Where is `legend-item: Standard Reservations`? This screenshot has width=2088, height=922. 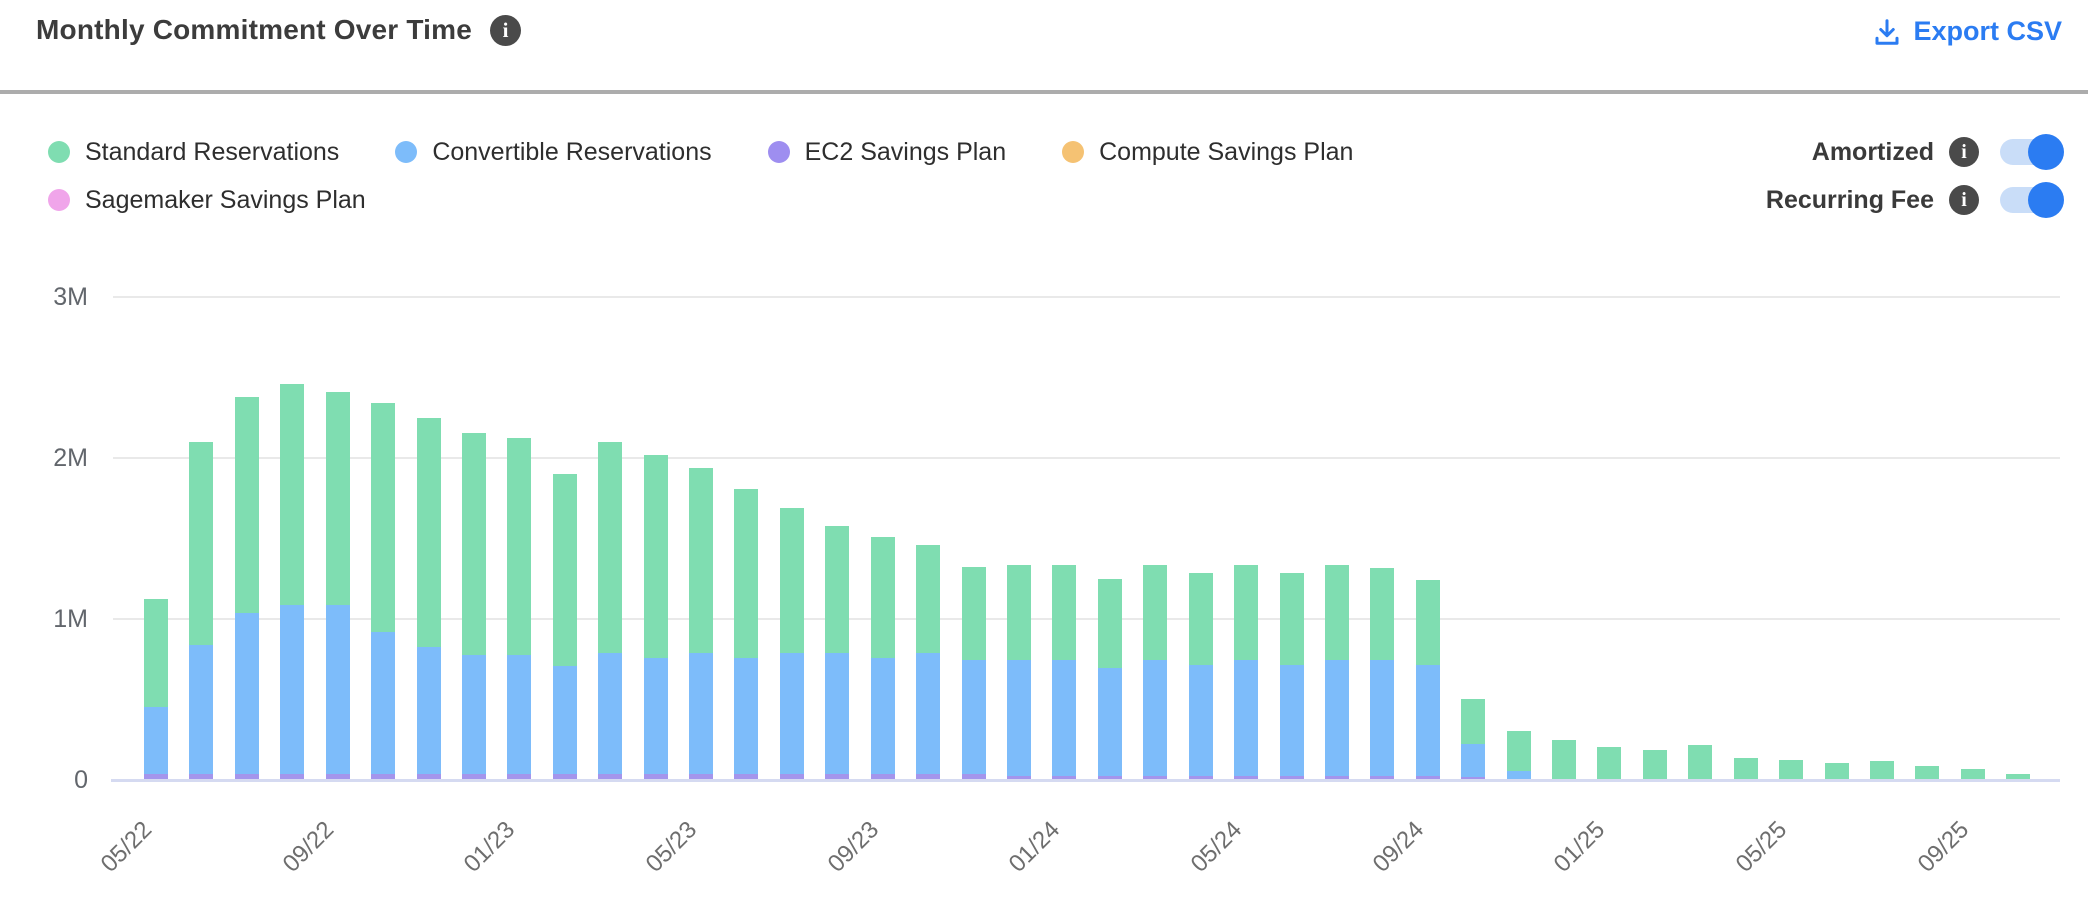 legend-item: Standard Reservations is located at coordinates (193, 152).